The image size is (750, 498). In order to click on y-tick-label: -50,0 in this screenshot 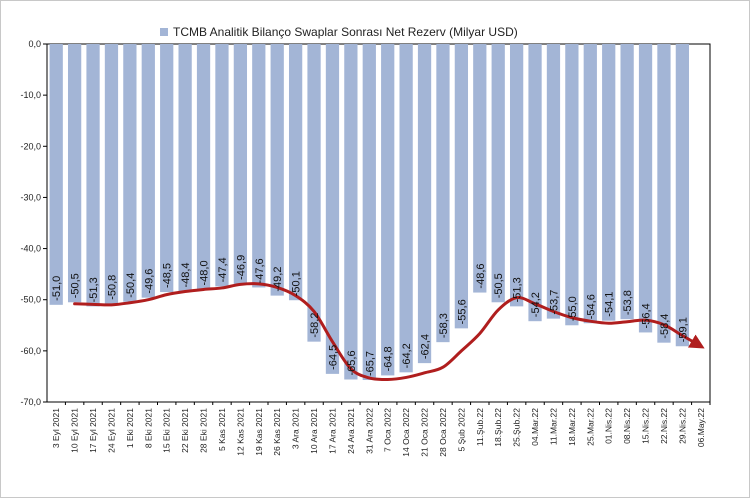, I will do `click(30, 300)`.